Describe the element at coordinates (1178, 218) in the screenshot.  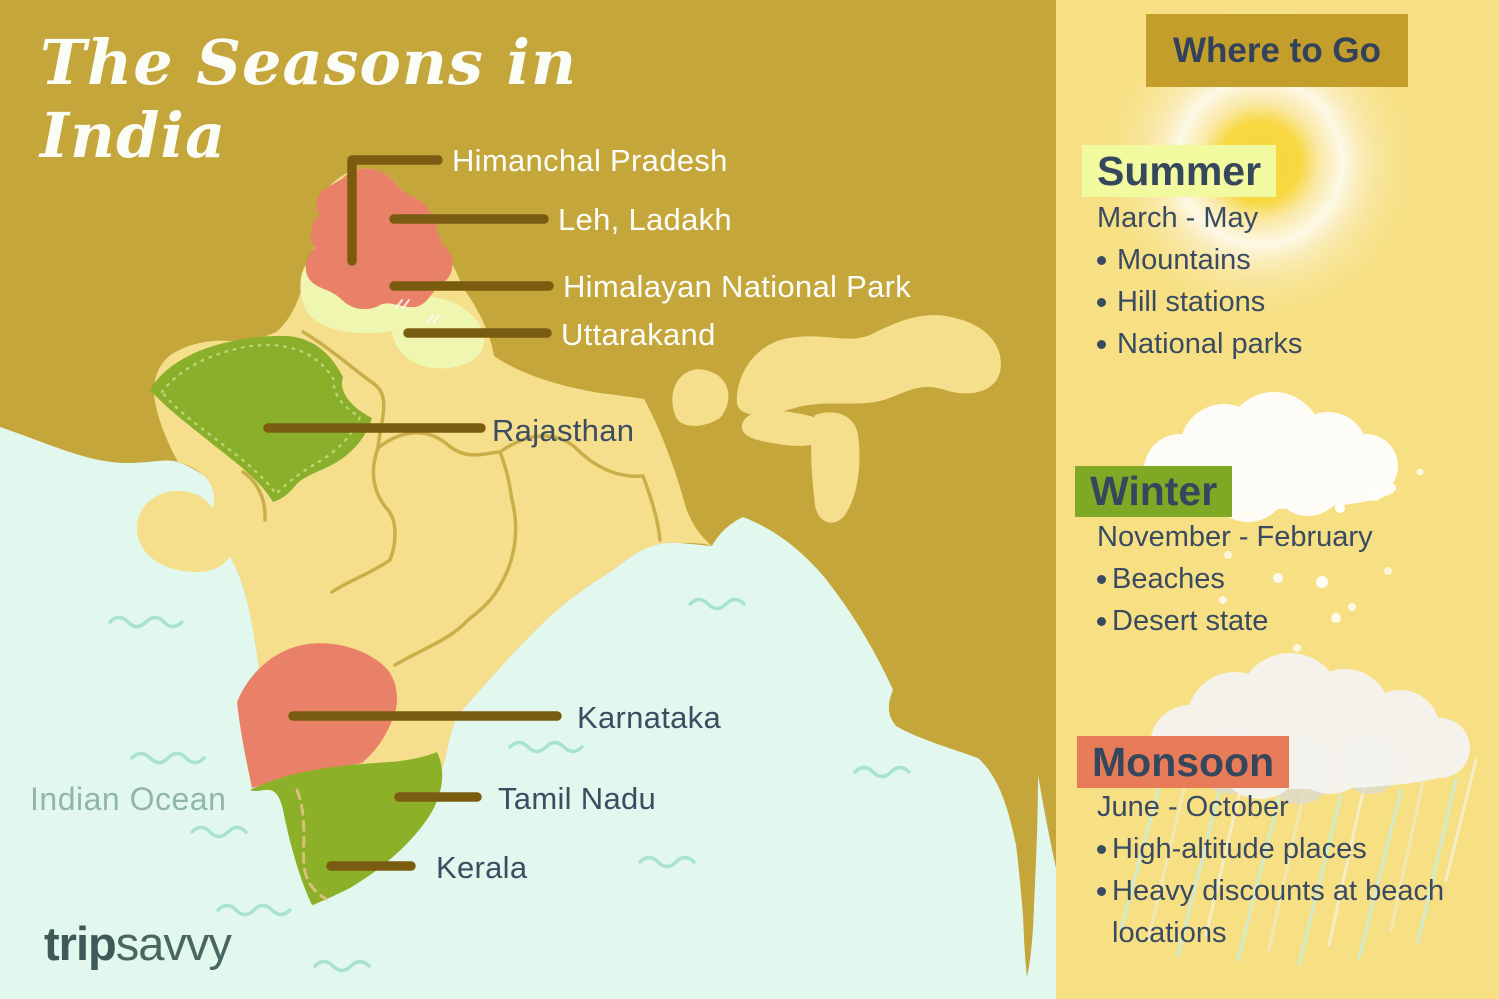
I see `summer-range: March - May` at that location.